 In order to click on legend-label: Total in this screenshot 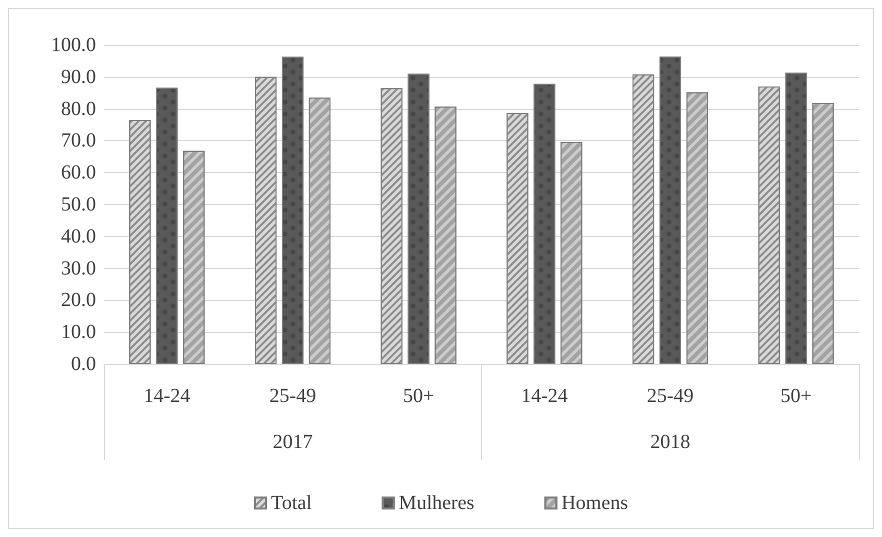, I will do `click(291, 503)`.